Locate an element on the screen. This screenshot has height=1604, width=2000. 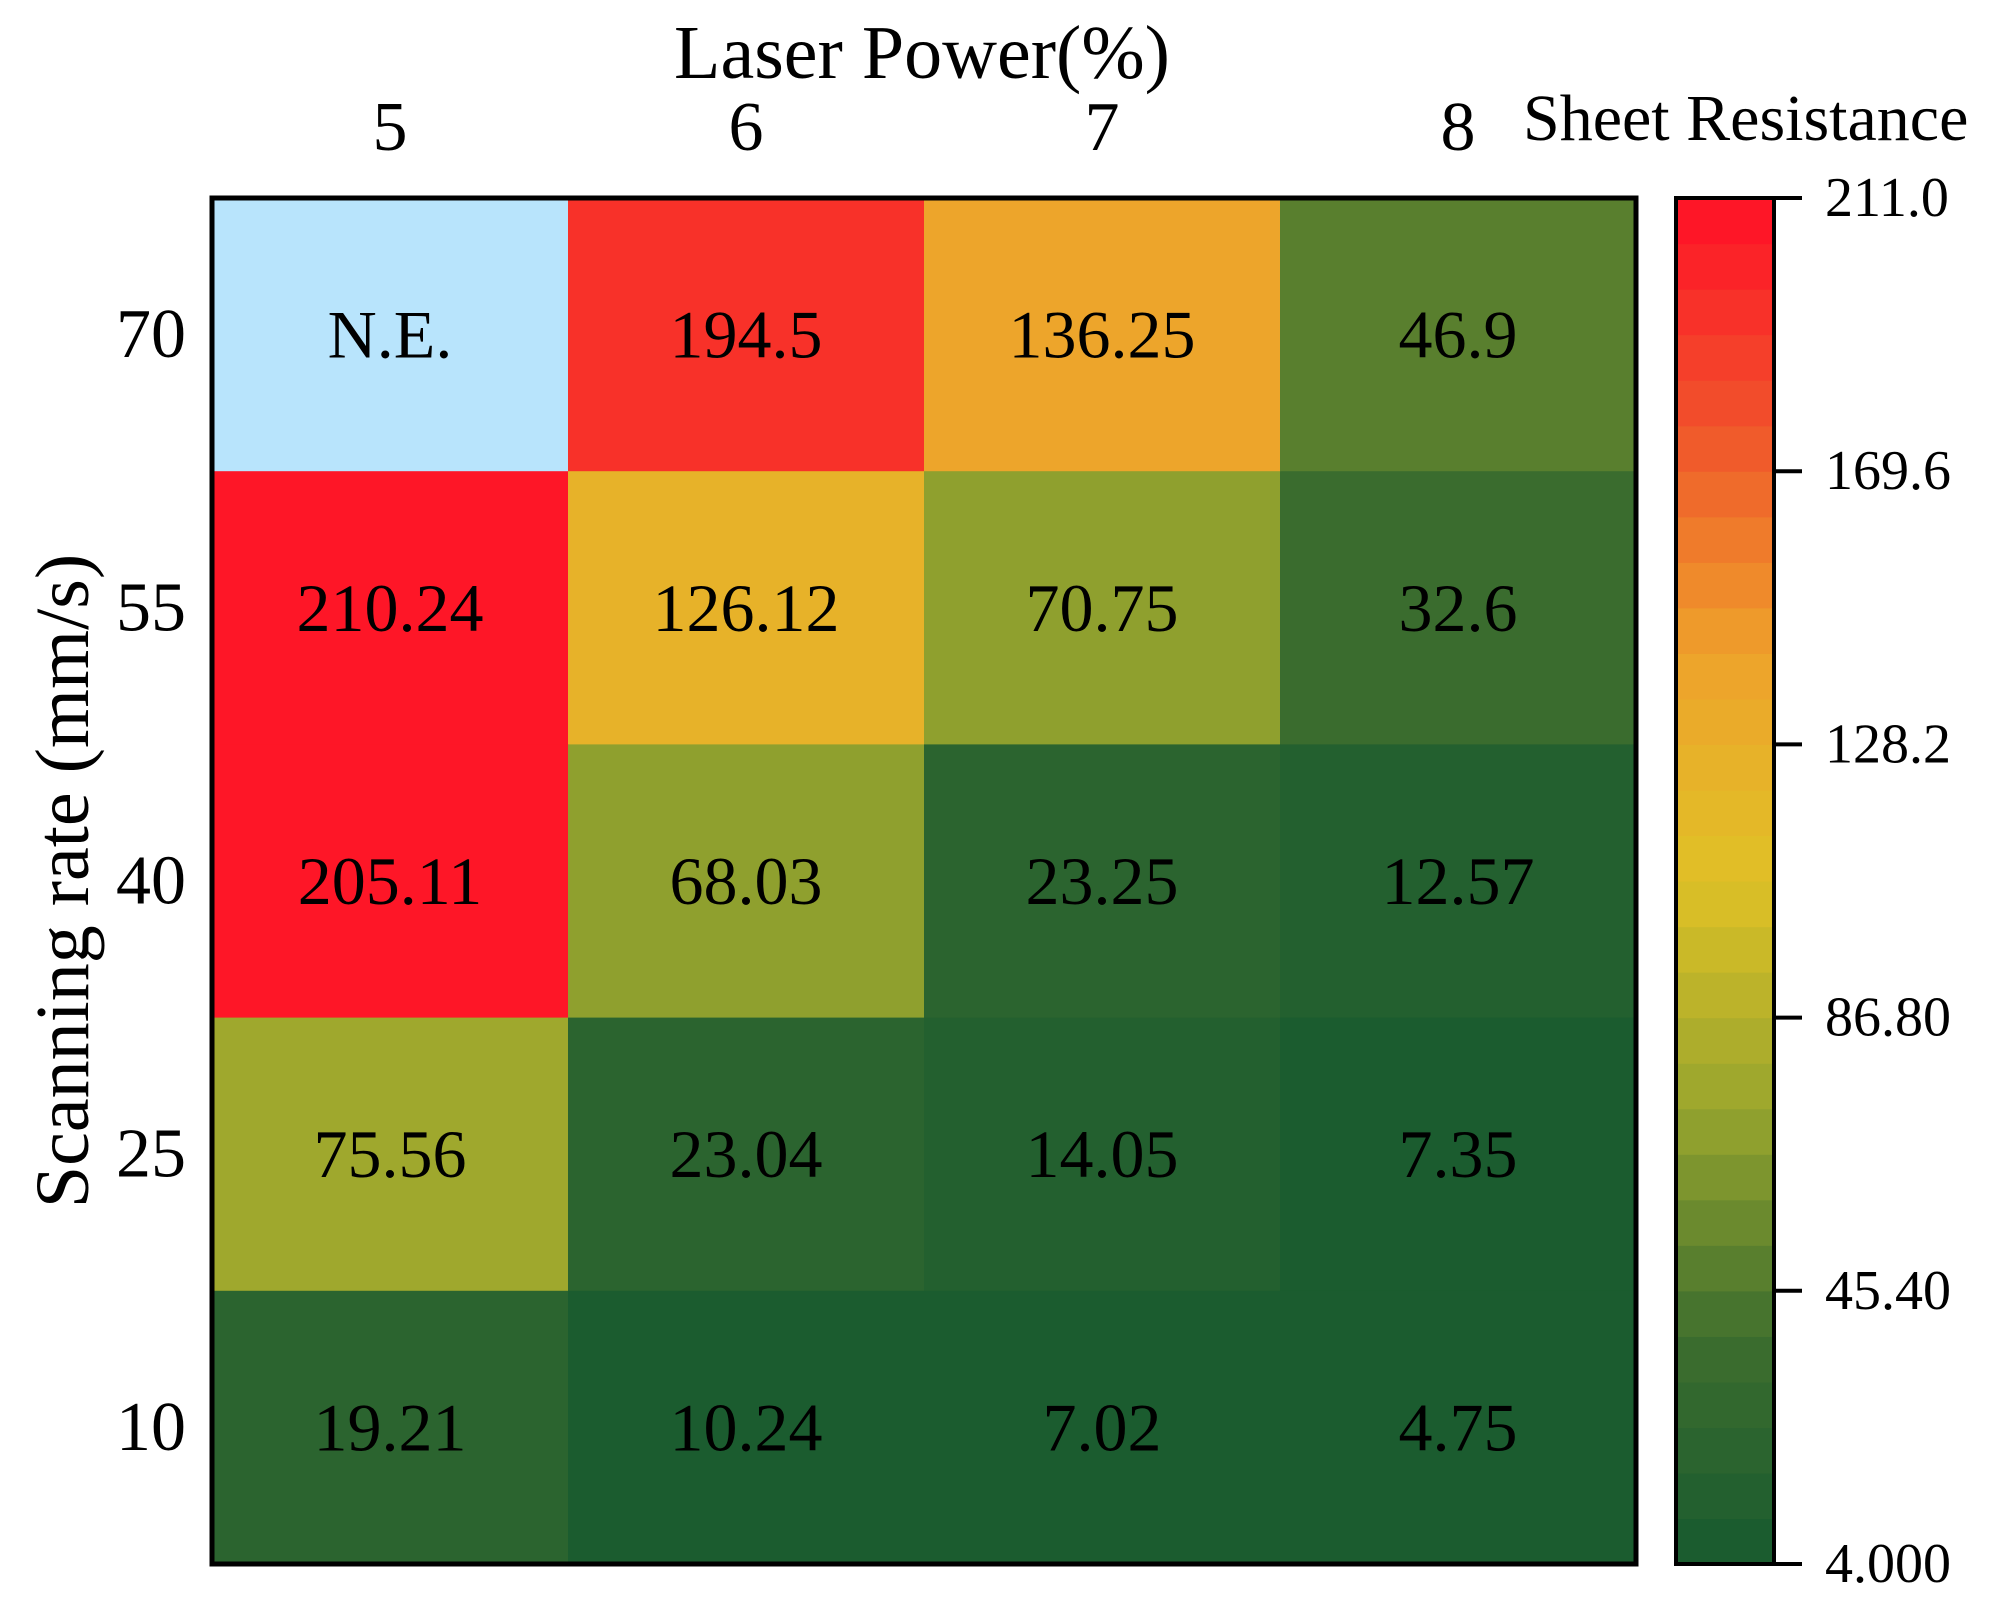
colorbar-tick-label: 169.6 is located at coordinates (1888, 471).